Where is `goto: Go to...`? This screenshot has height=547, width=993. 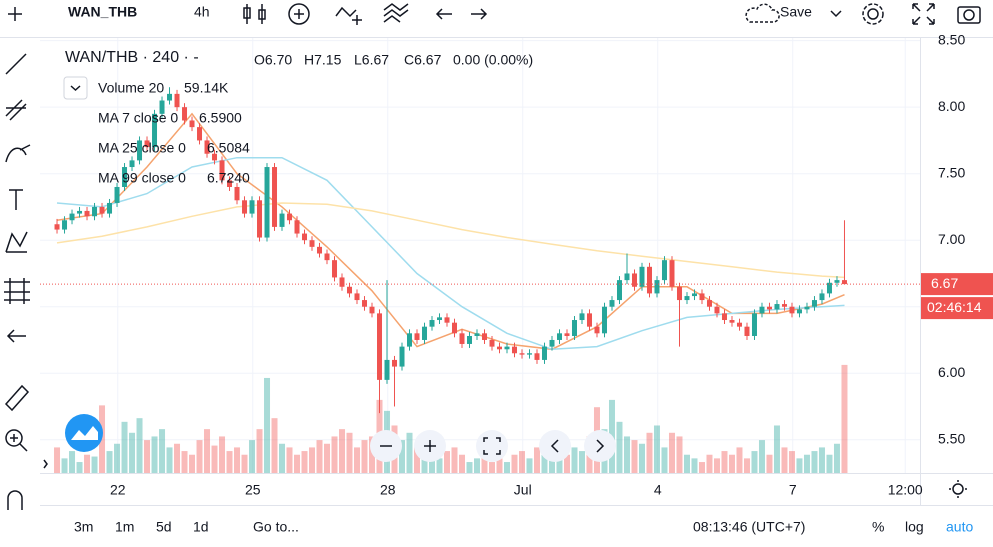 goto: Go to... is located at coordinates (276, 527).